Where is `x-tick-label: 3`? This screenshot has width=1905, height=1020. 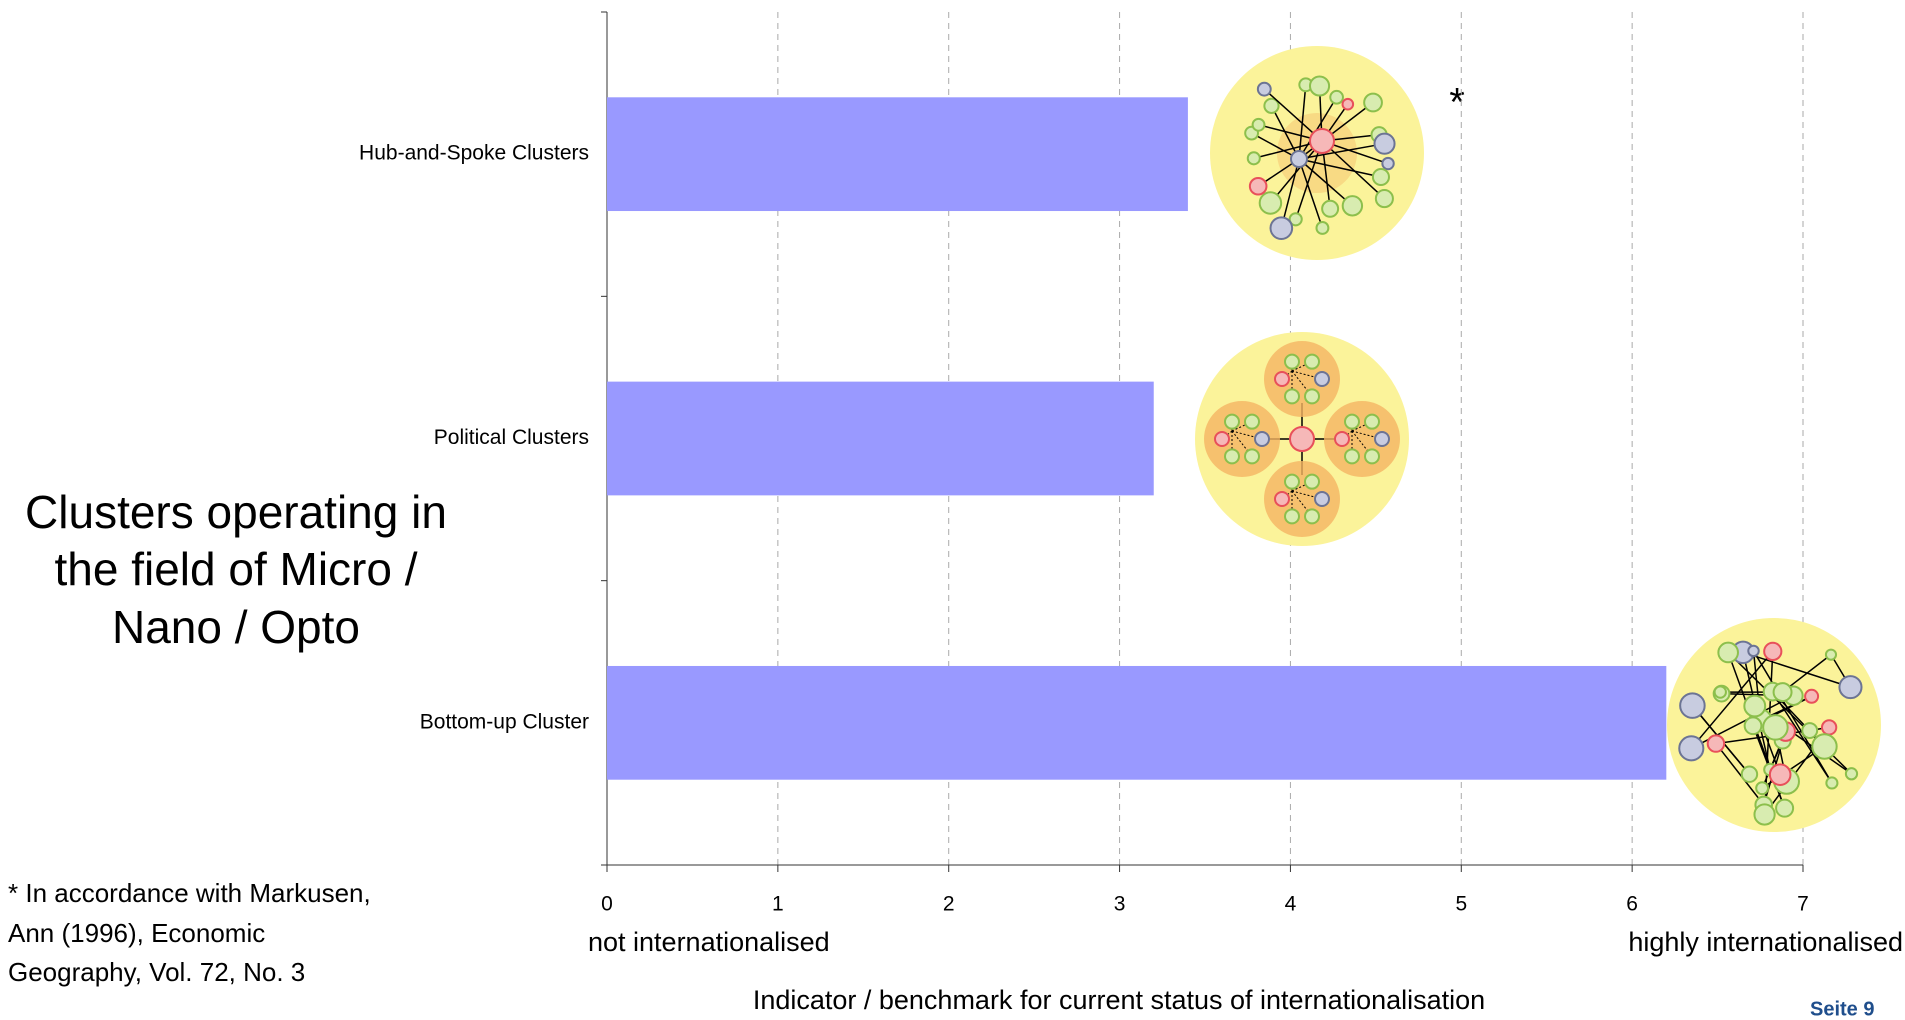
x-tick-label: 3 is located at coordinates (1120, 904).